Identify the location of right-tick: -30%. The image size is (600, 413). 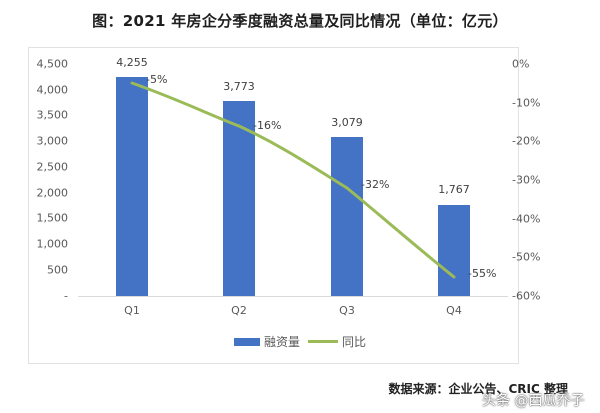
(526, 180).